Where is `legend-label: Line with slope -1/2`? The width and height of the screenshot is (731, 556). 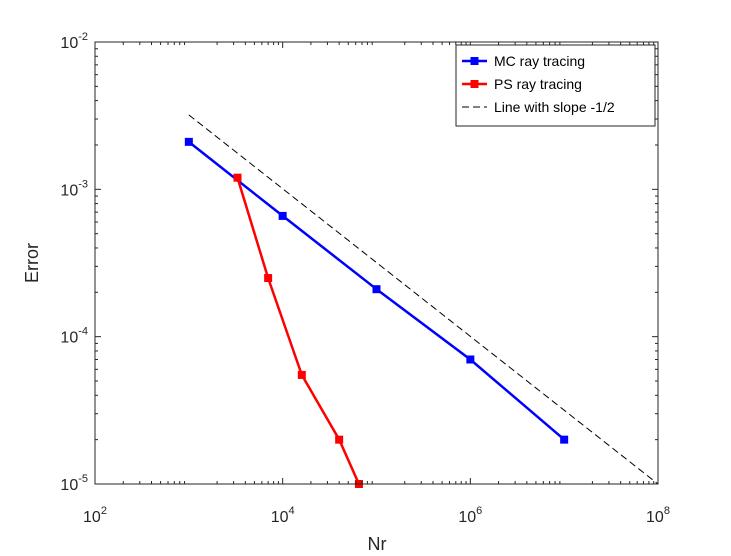
legend-label: Line with slope -1/2 is located at coordinates (554, 107).